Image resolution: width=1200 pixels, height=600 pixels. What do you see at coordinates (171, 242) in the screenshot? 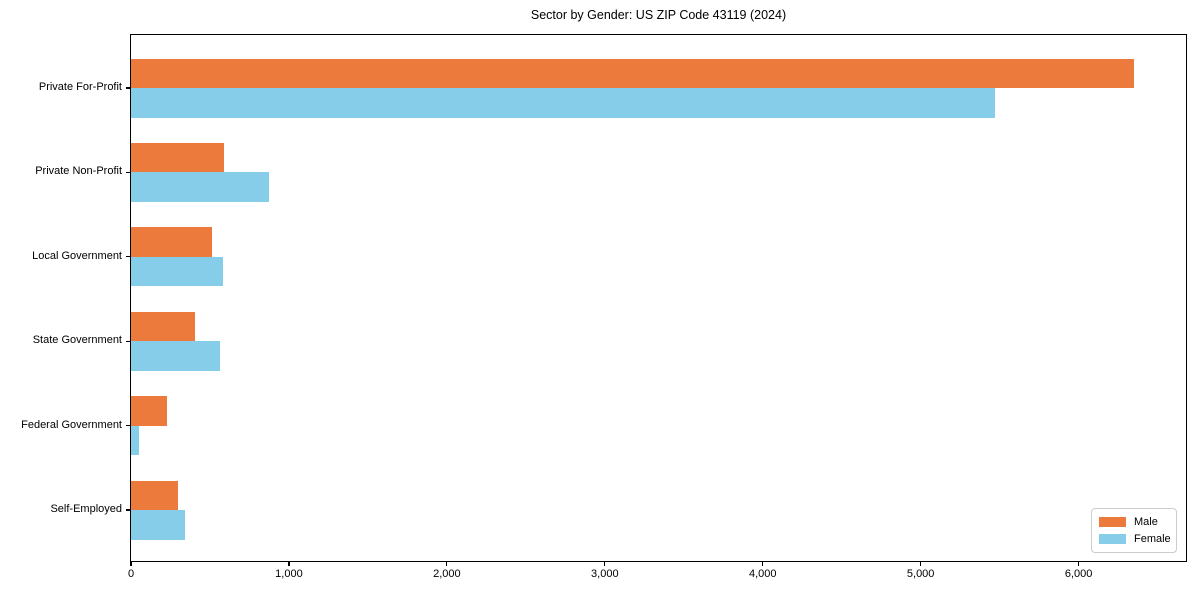
I see `bar-male-local-government` at bounding box center [171, 242].